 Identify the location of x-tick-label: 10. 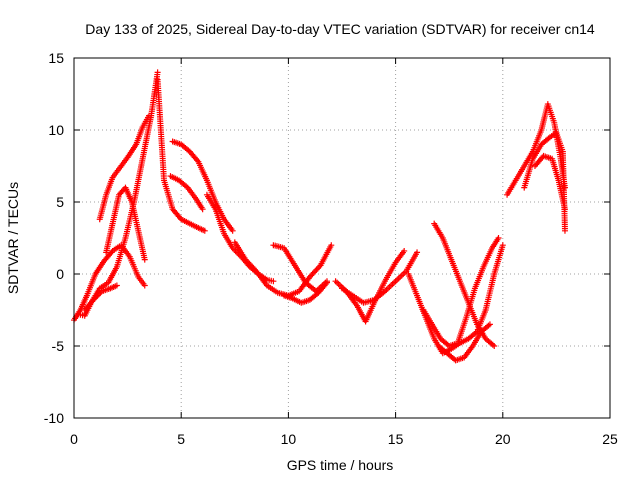
(289, 439).